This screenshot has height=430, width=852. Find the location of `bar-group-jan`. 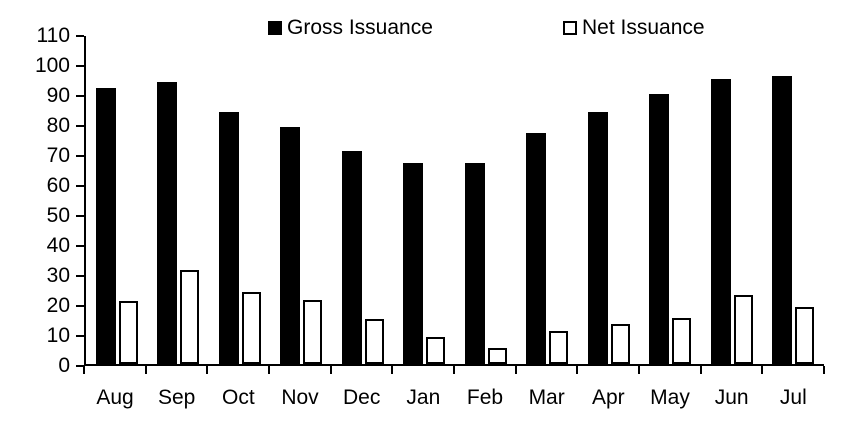

bar-group-jan is located at coordinates (425, 200).